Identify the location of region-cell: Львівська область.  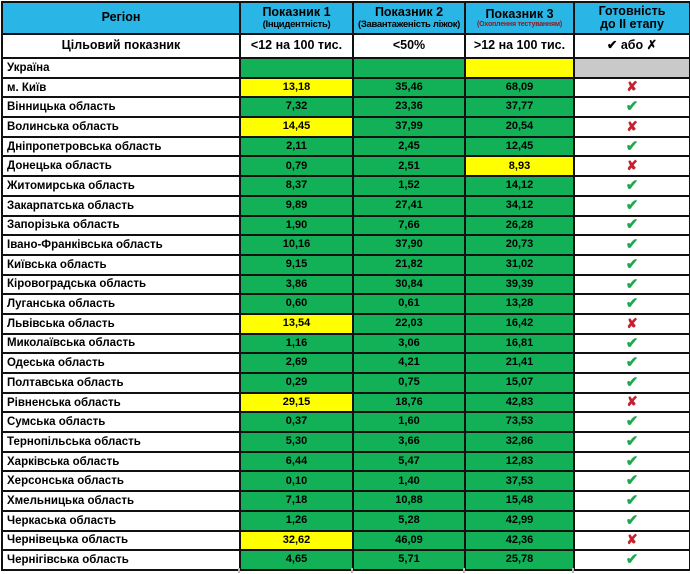
(121, 323).